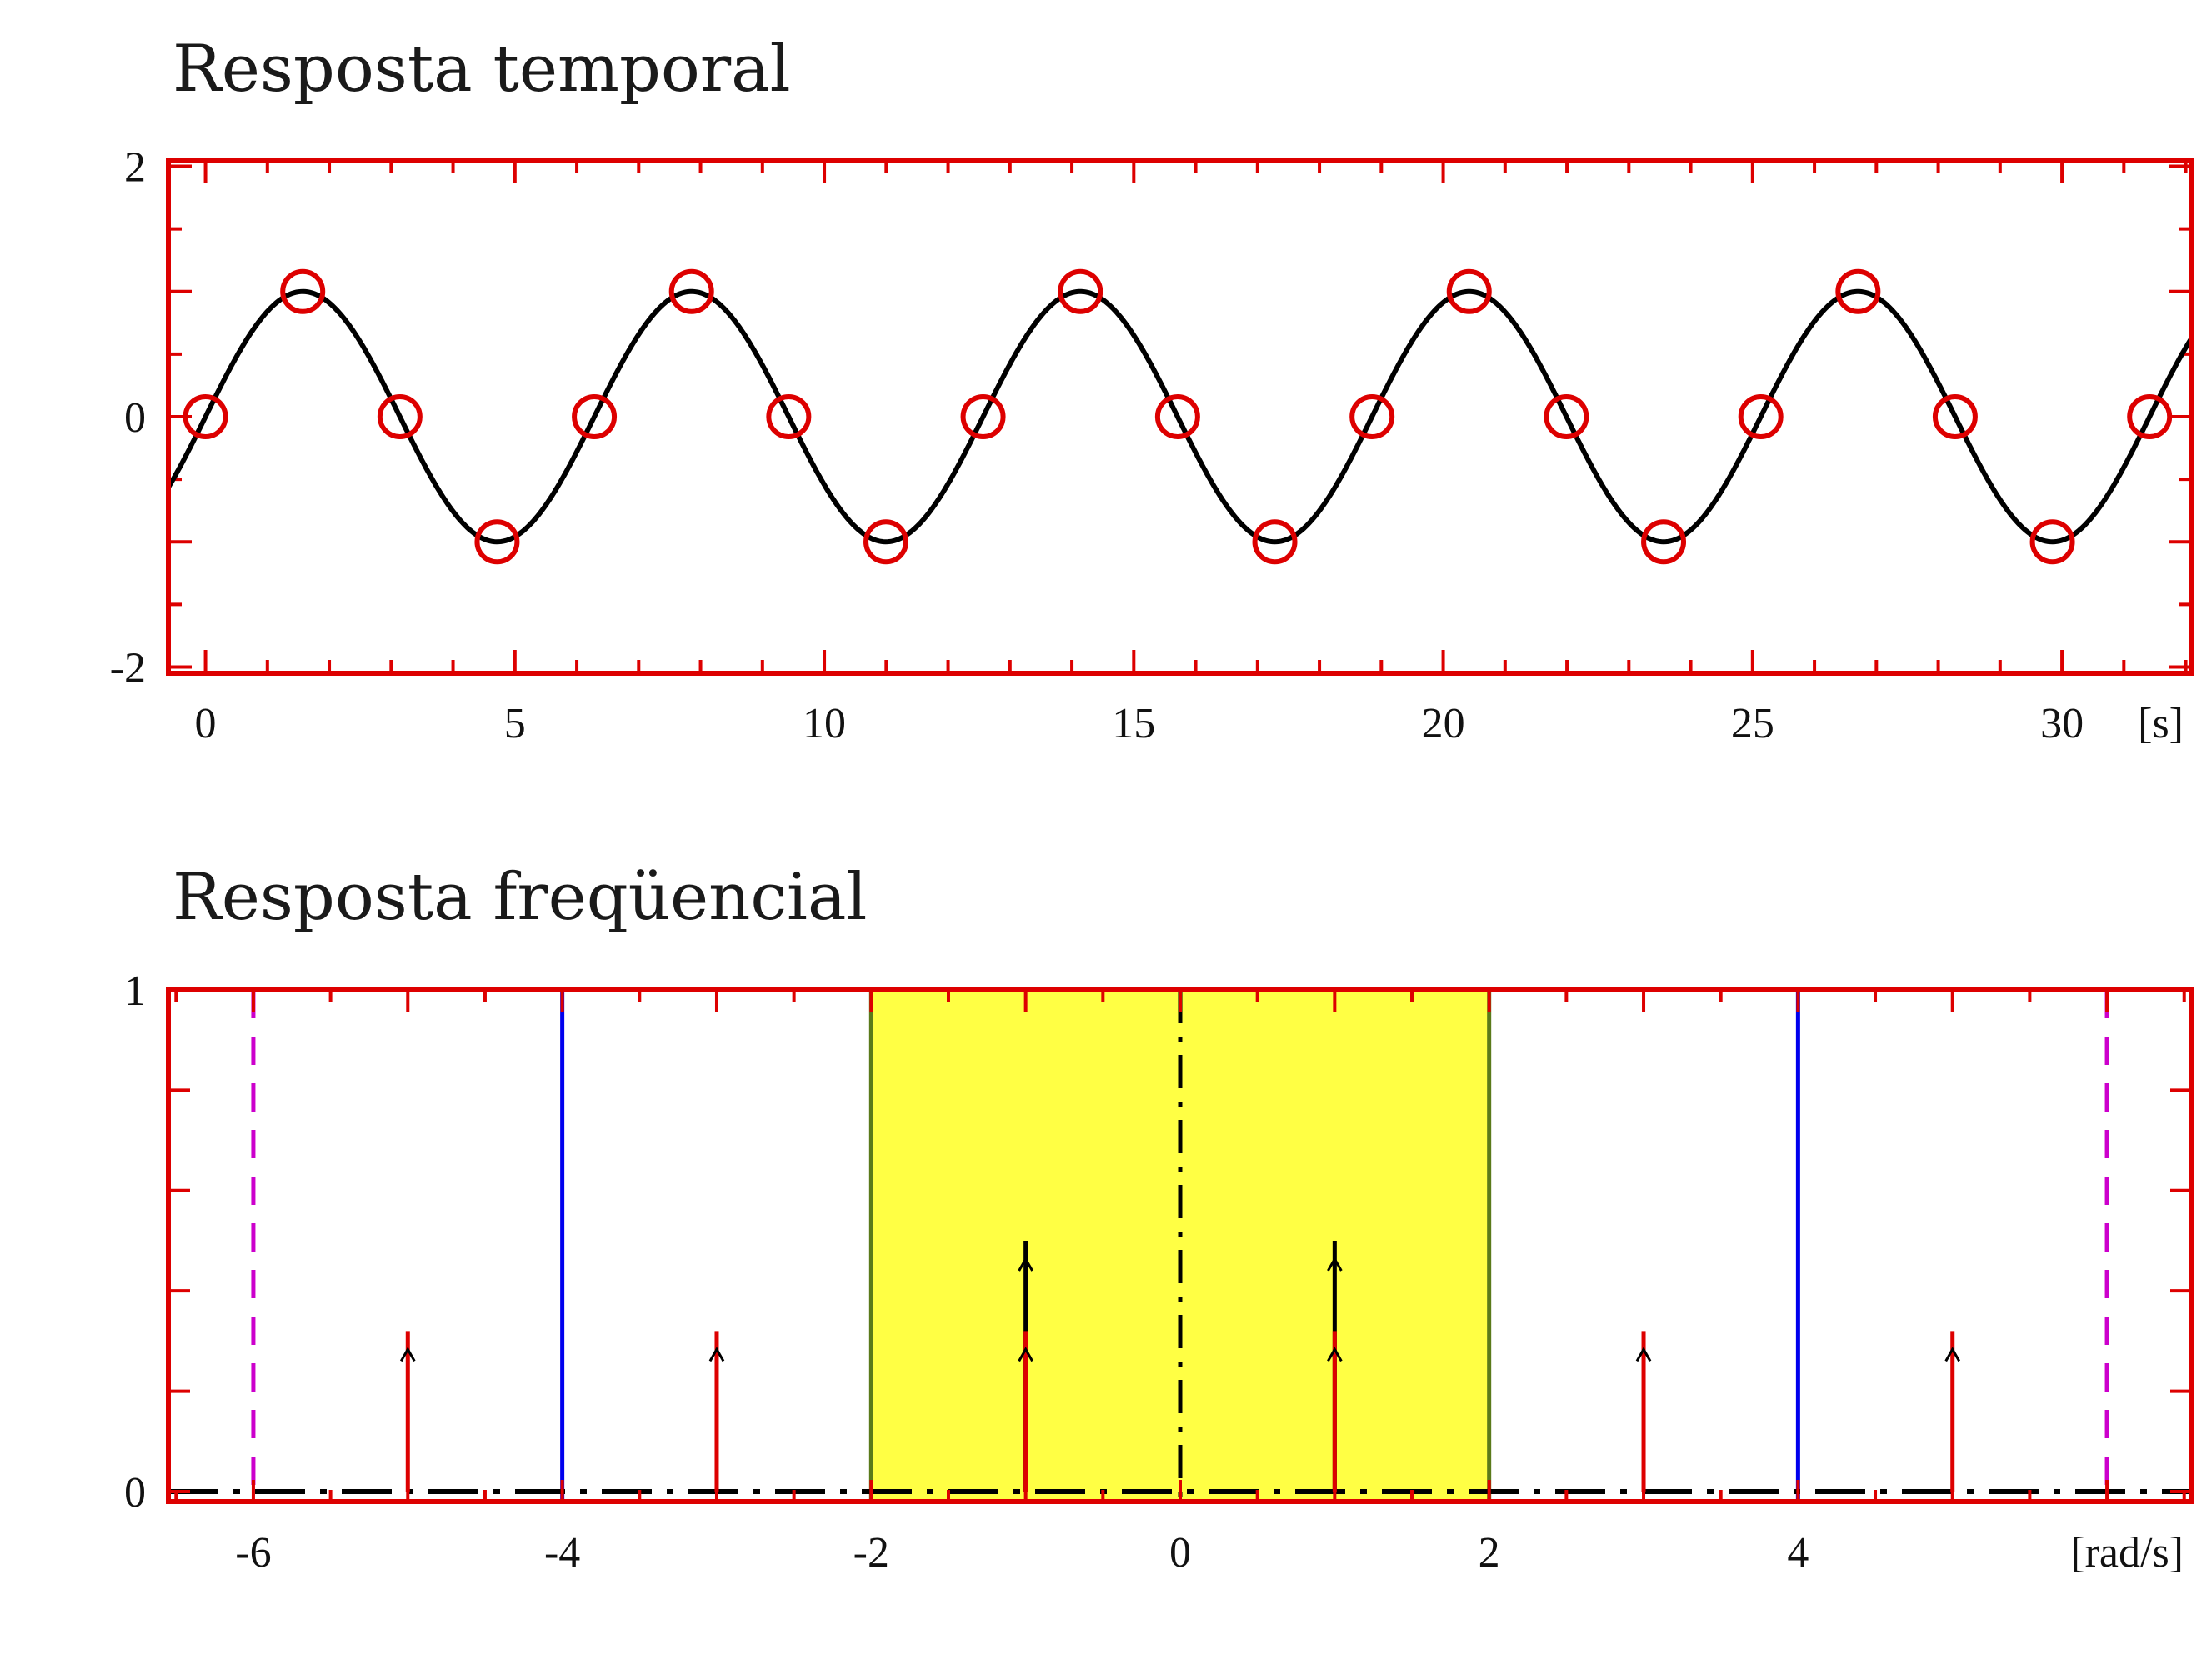 Image resolution: width=2212 pixels, height=1660 pixels. What do you see at coordinates (1443, 724) in the screenshot?
I see `x-tick-label: 20` at bounding box center [1443, 724].